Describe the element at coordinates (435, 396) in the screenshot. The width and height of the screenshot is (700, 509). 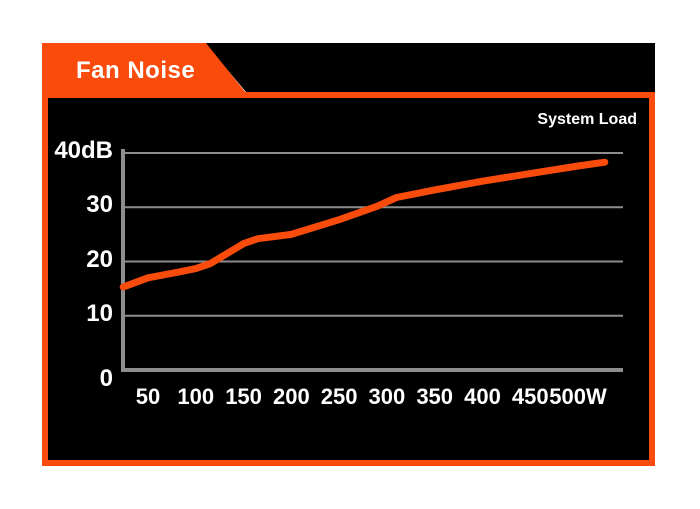
I see `x-tick-label-350: 350` at that location.